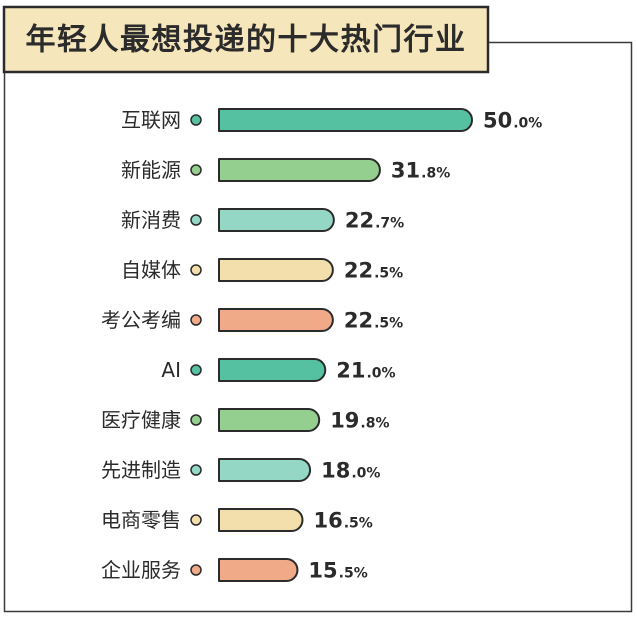 The height and width of the screenshot is (619, 637). Describe the element at coordinates (322, 571) in the screenshot. I see `value-integer-part: 15` at that location.